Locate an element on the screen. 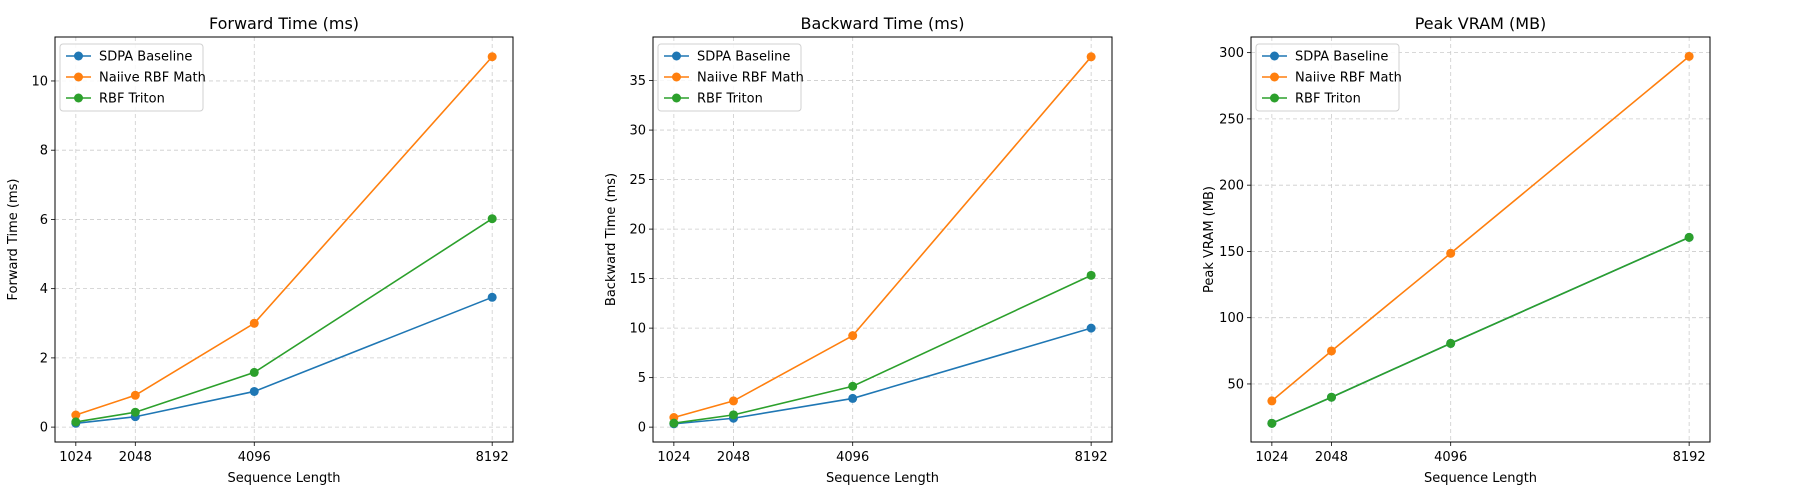  y-tick-label: 4 is located at coordinates (44, 289).